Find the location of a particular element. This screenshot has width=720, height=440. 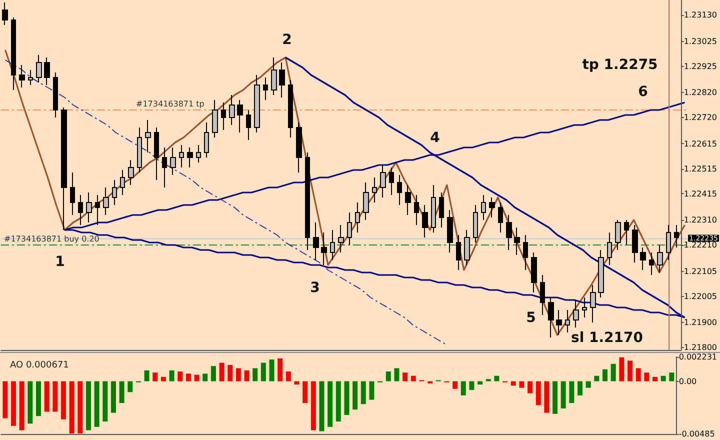

y-tick-label: 0.00 is located at coordinates (687, 381).